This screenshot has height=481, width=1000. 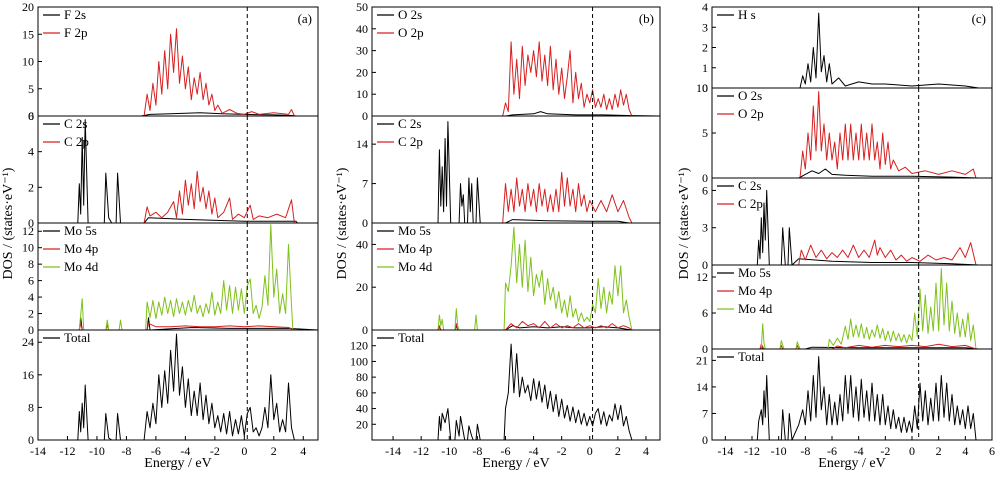 What do you see at coordinates (178, 197) in the screenshot?
I see `series-line-c-2p` at bounding box center [178, 197].